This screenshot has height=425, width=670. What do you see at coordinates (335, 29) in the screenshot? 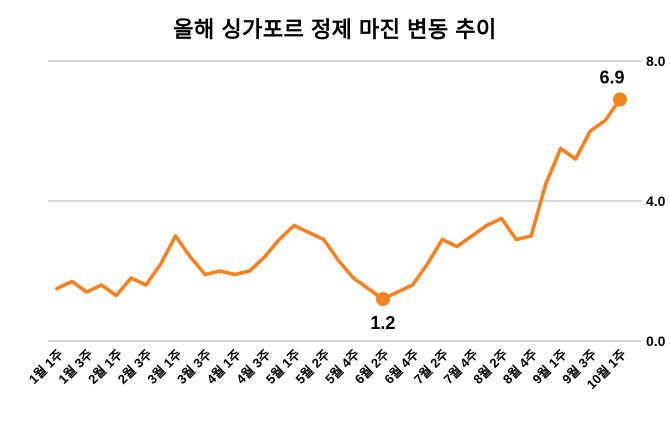
I see `chart-title: 올해 싱가포르 정제 마진 변동 추이` at bounding box center [335, 29].